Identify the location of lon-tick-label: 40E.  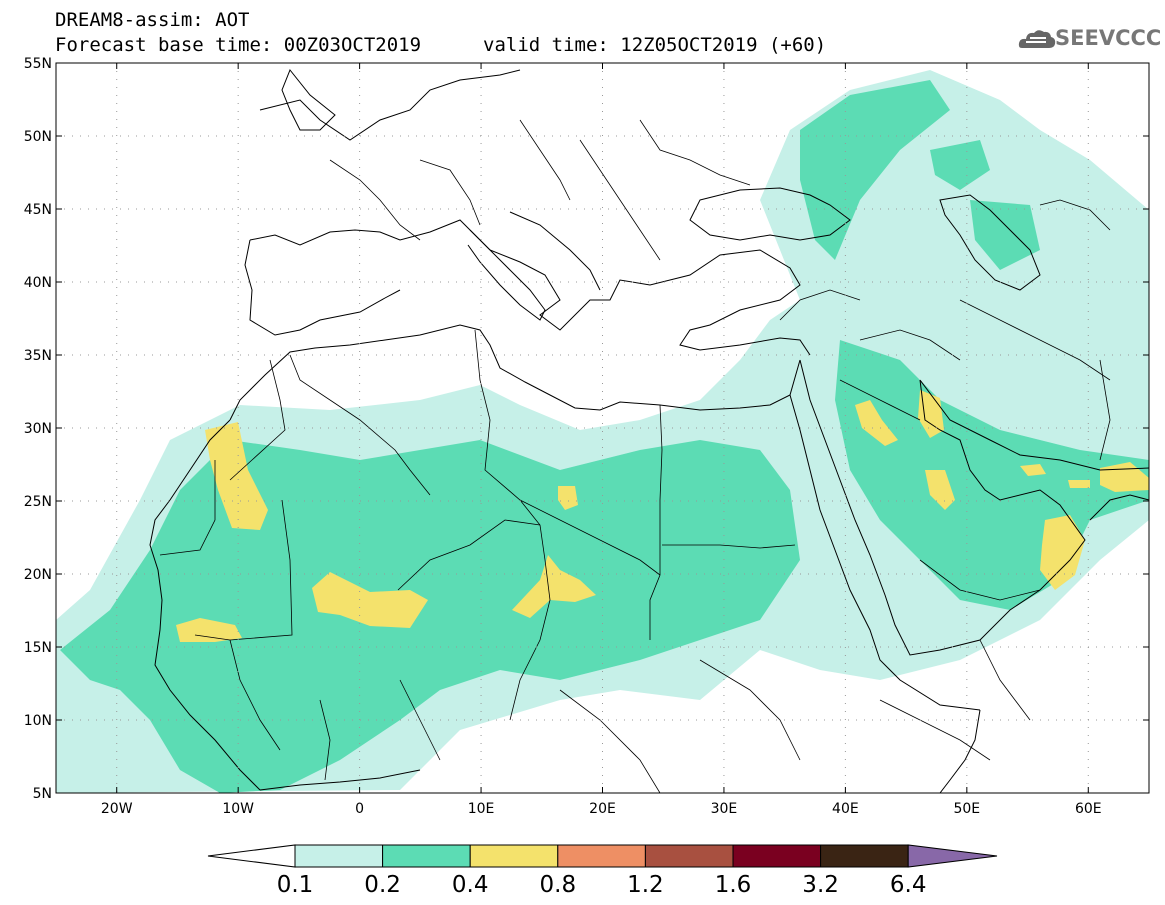
(845, 809).